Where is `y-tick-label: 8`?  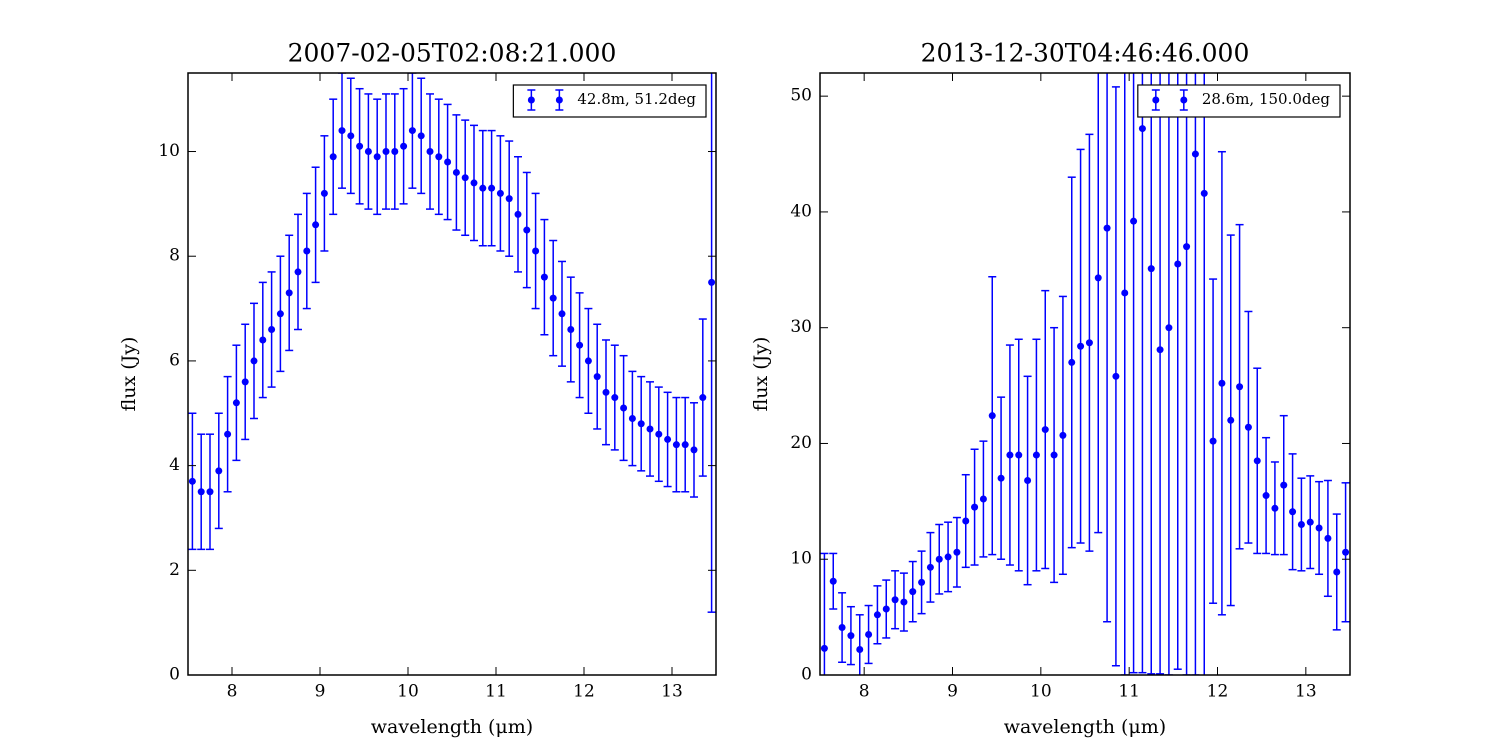 y-tick-label: 8 is located at coordinates (174, 256).